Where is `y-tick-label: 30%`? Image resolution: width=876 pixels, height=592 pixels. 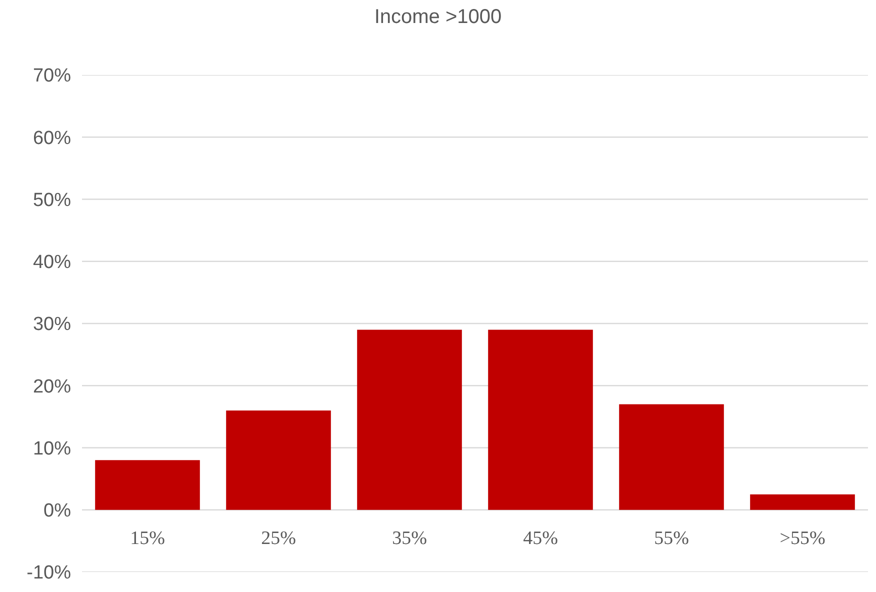 y-tick-label: 30% is located at coordinates (52, 325).